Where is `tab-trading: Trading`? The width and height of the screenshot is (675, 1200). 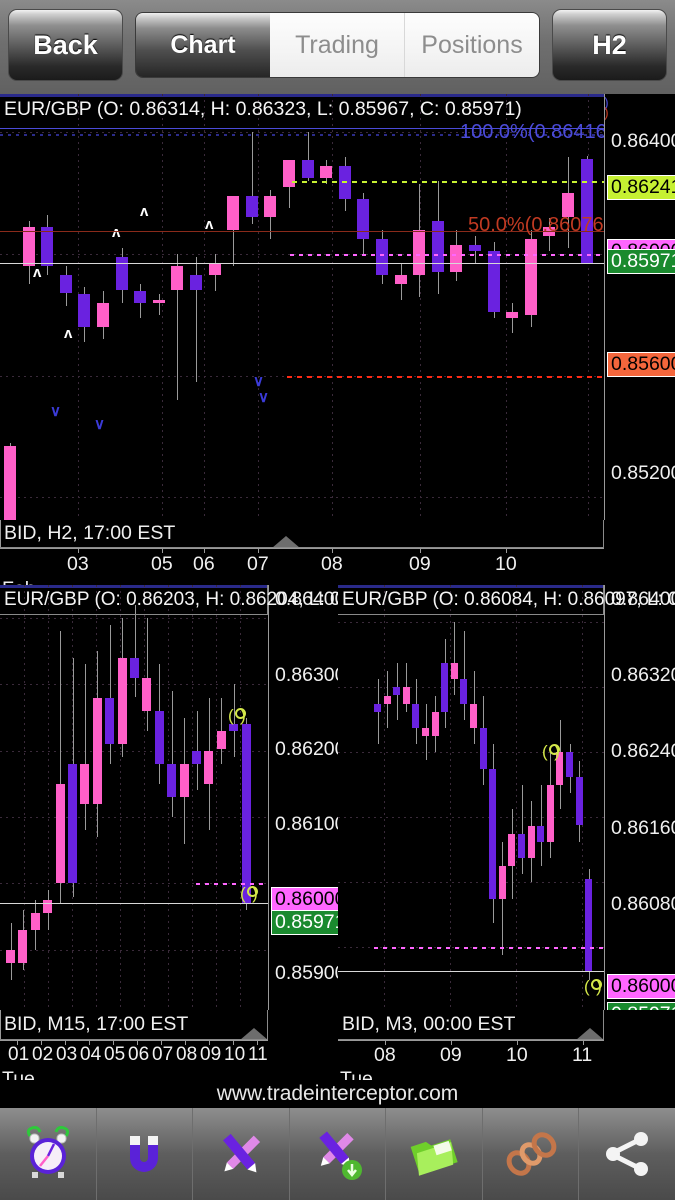 tab-trading: Trading is located at coordinates (337, 45).